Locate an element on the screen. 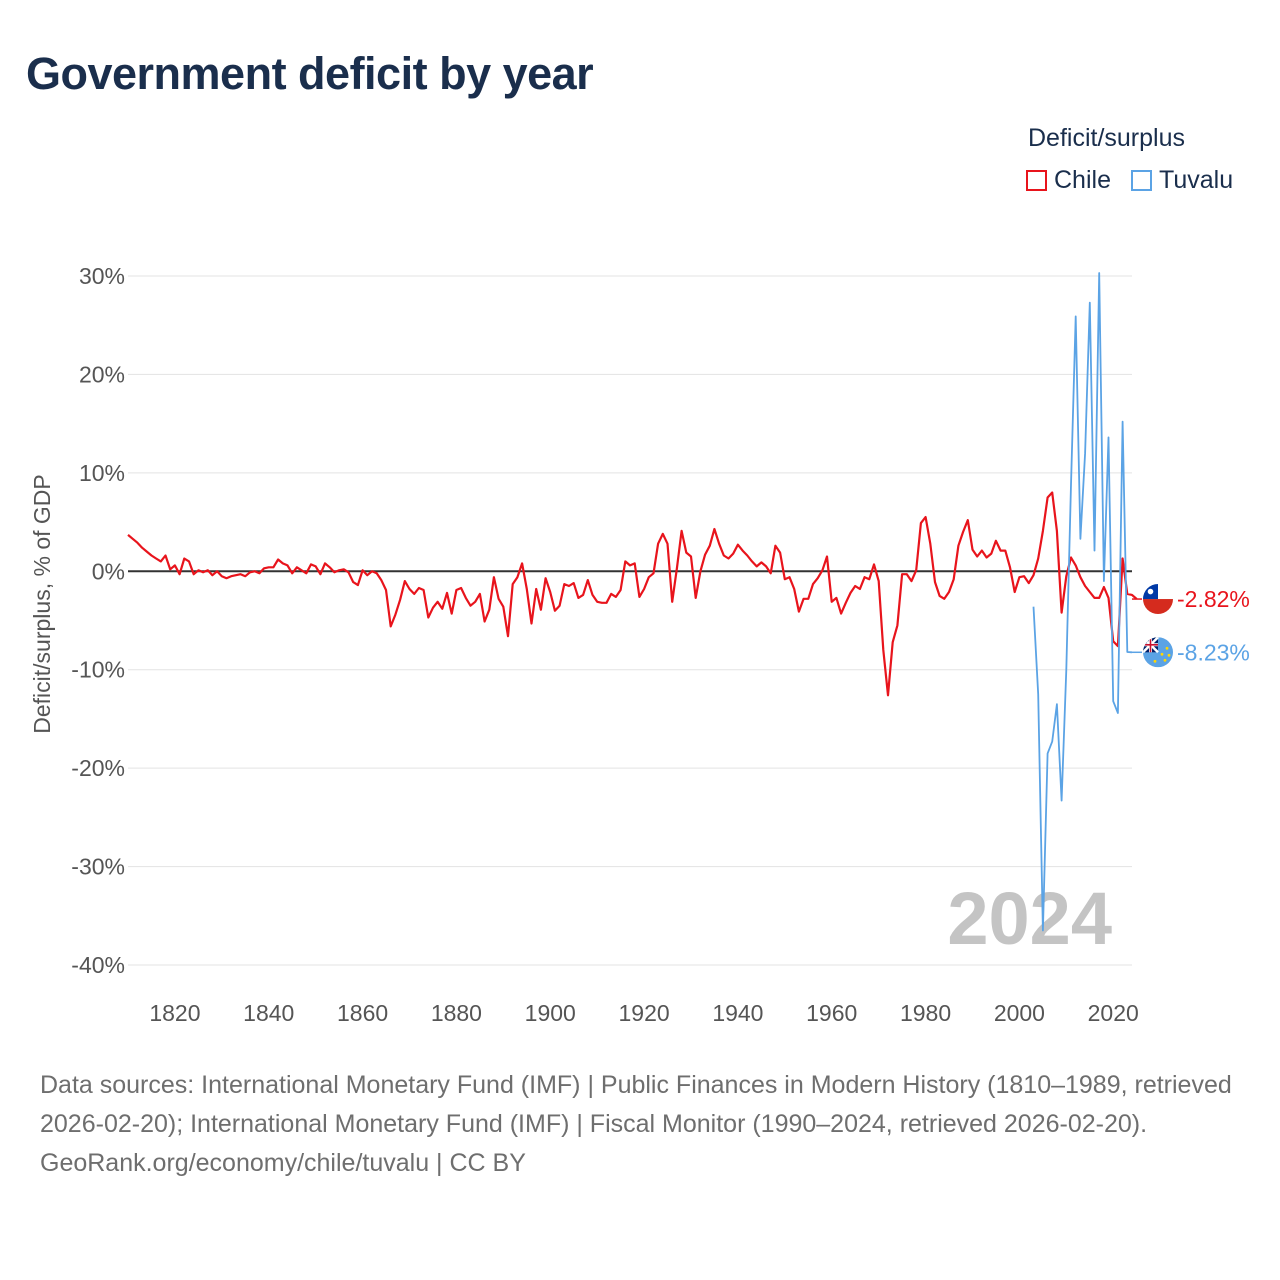 The height and width of the screenshot is (1280, 1280). year-watermark: 2024 is located at coordinates (1029, 918).